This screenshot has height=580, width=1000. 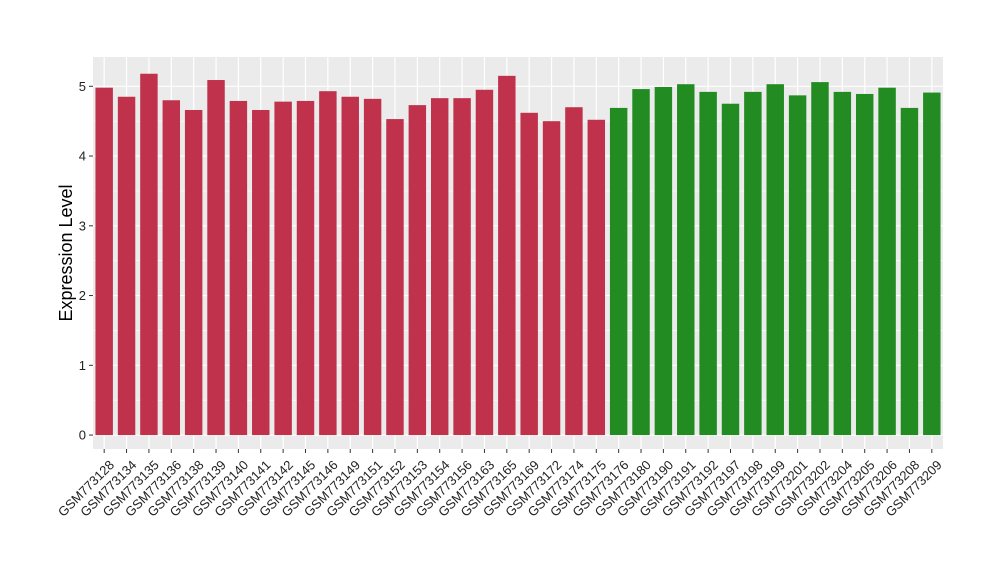 I want to click on y-tick-label: 0, so click(x=82, y=435).